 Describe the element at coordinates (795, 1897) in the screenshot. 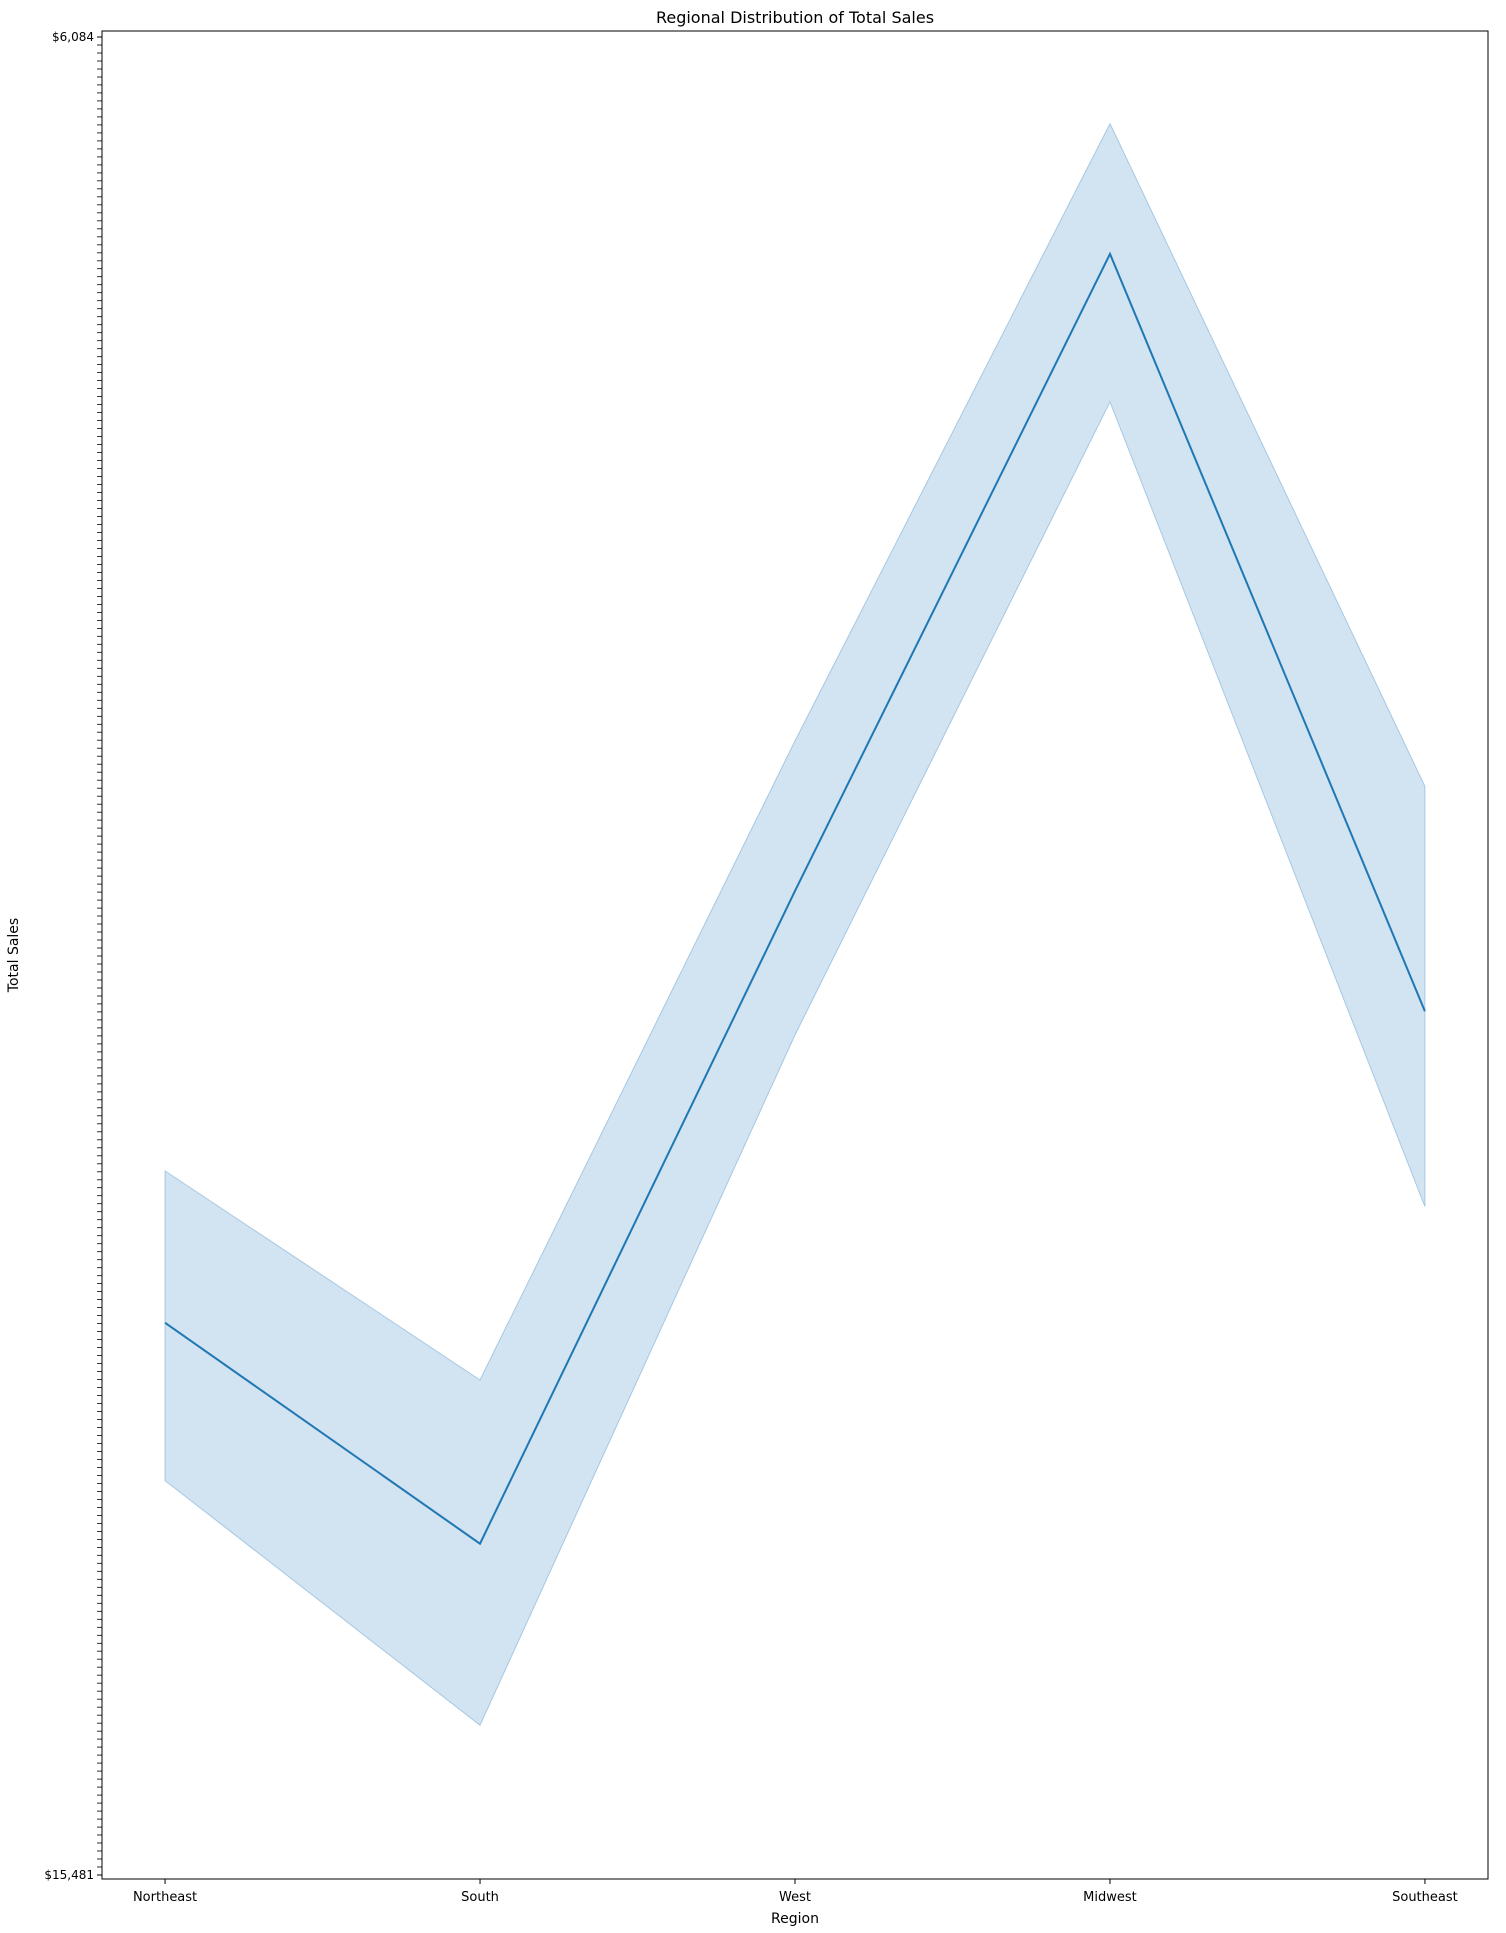

I see `x-tick-label-west: West` at that location.